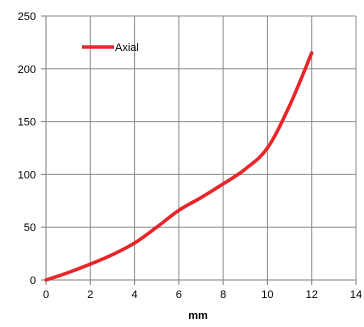 This screenshot has height=327, width=364. What do you see at coordinates (179, 295) in the screenshot?
I see `x-tick-label: 6` at bounding box center [179, 295].